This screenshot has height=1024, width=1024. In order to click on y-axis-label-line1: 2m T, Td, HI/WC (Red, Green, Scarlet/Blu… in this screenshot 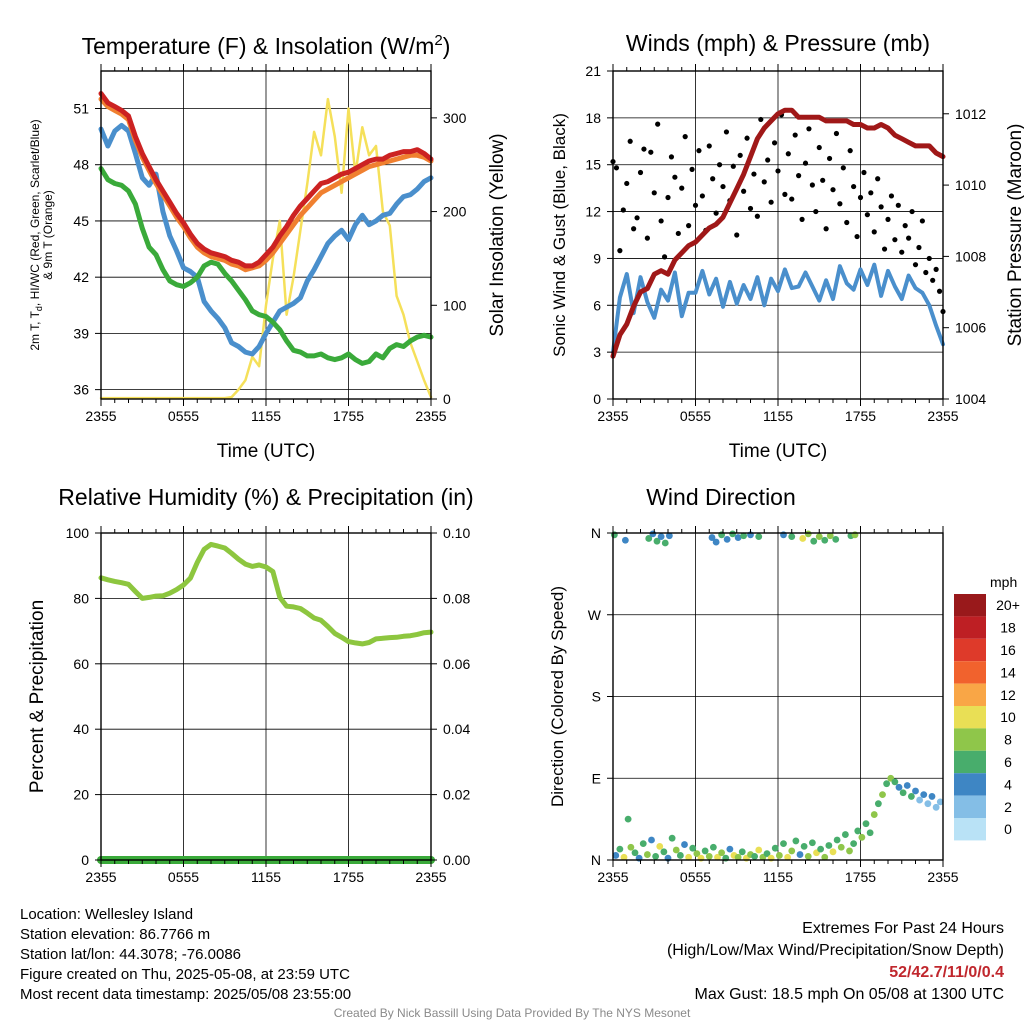, I will do `click(36, 234)`.